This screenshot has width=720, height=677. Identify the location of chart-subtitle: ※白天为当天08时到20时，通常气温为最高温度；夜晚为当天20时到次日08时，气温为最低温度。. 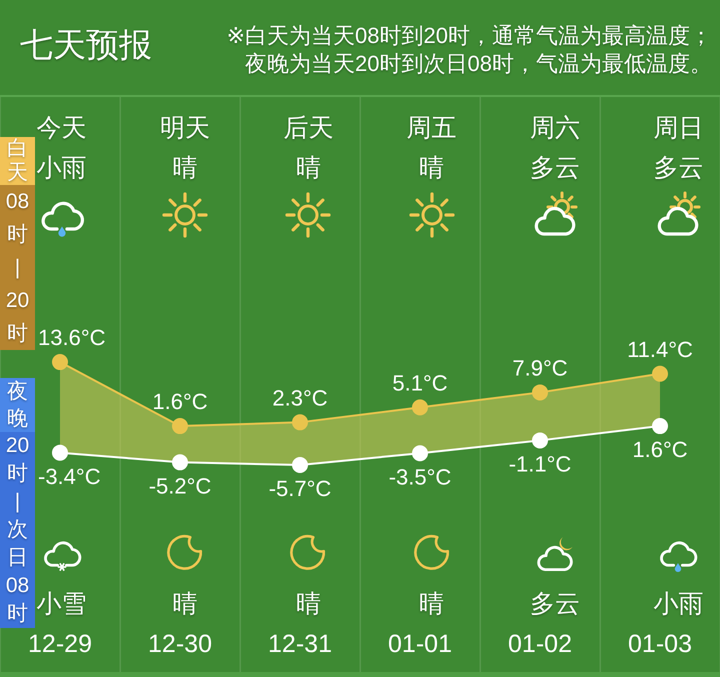
(469, 50).